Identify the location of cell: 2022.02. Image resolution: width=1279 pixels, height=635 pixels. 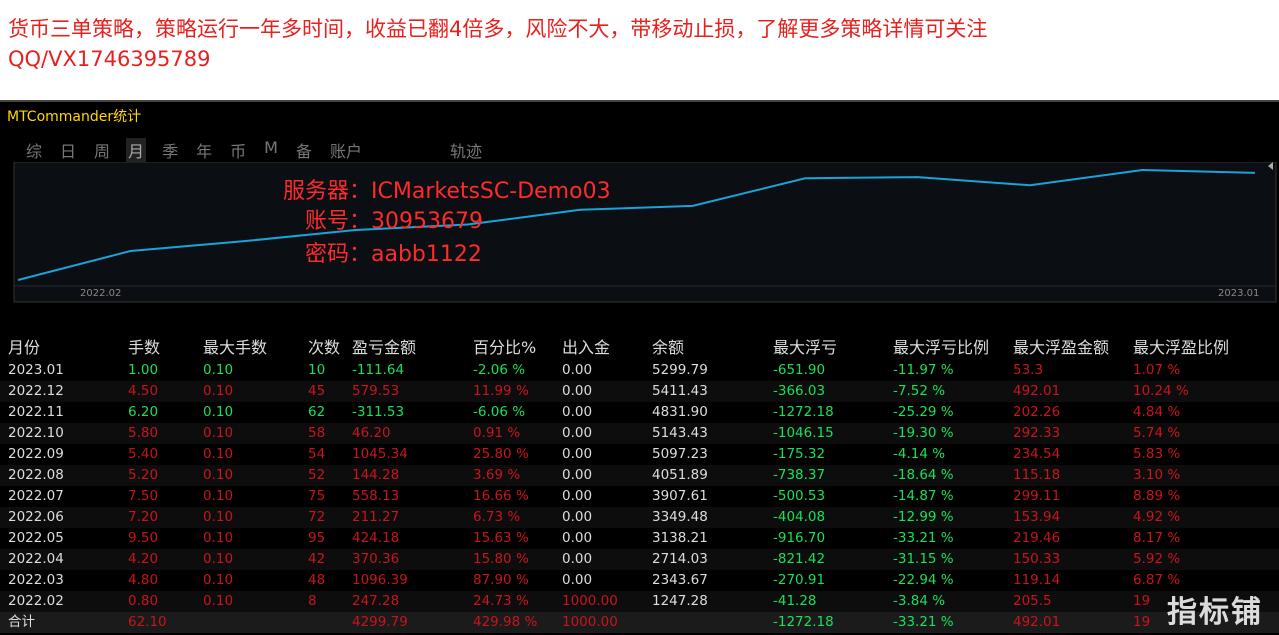
(36, 601).